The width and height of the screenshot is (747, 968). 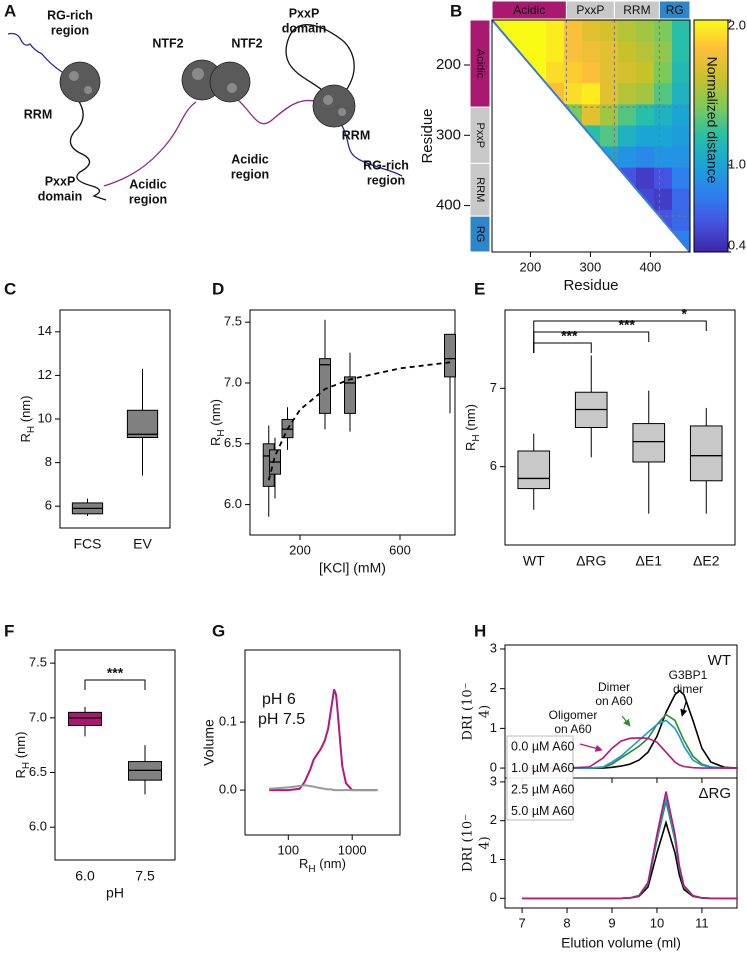 I want to click on annotation: Dimer, so click(x=614, y=687).